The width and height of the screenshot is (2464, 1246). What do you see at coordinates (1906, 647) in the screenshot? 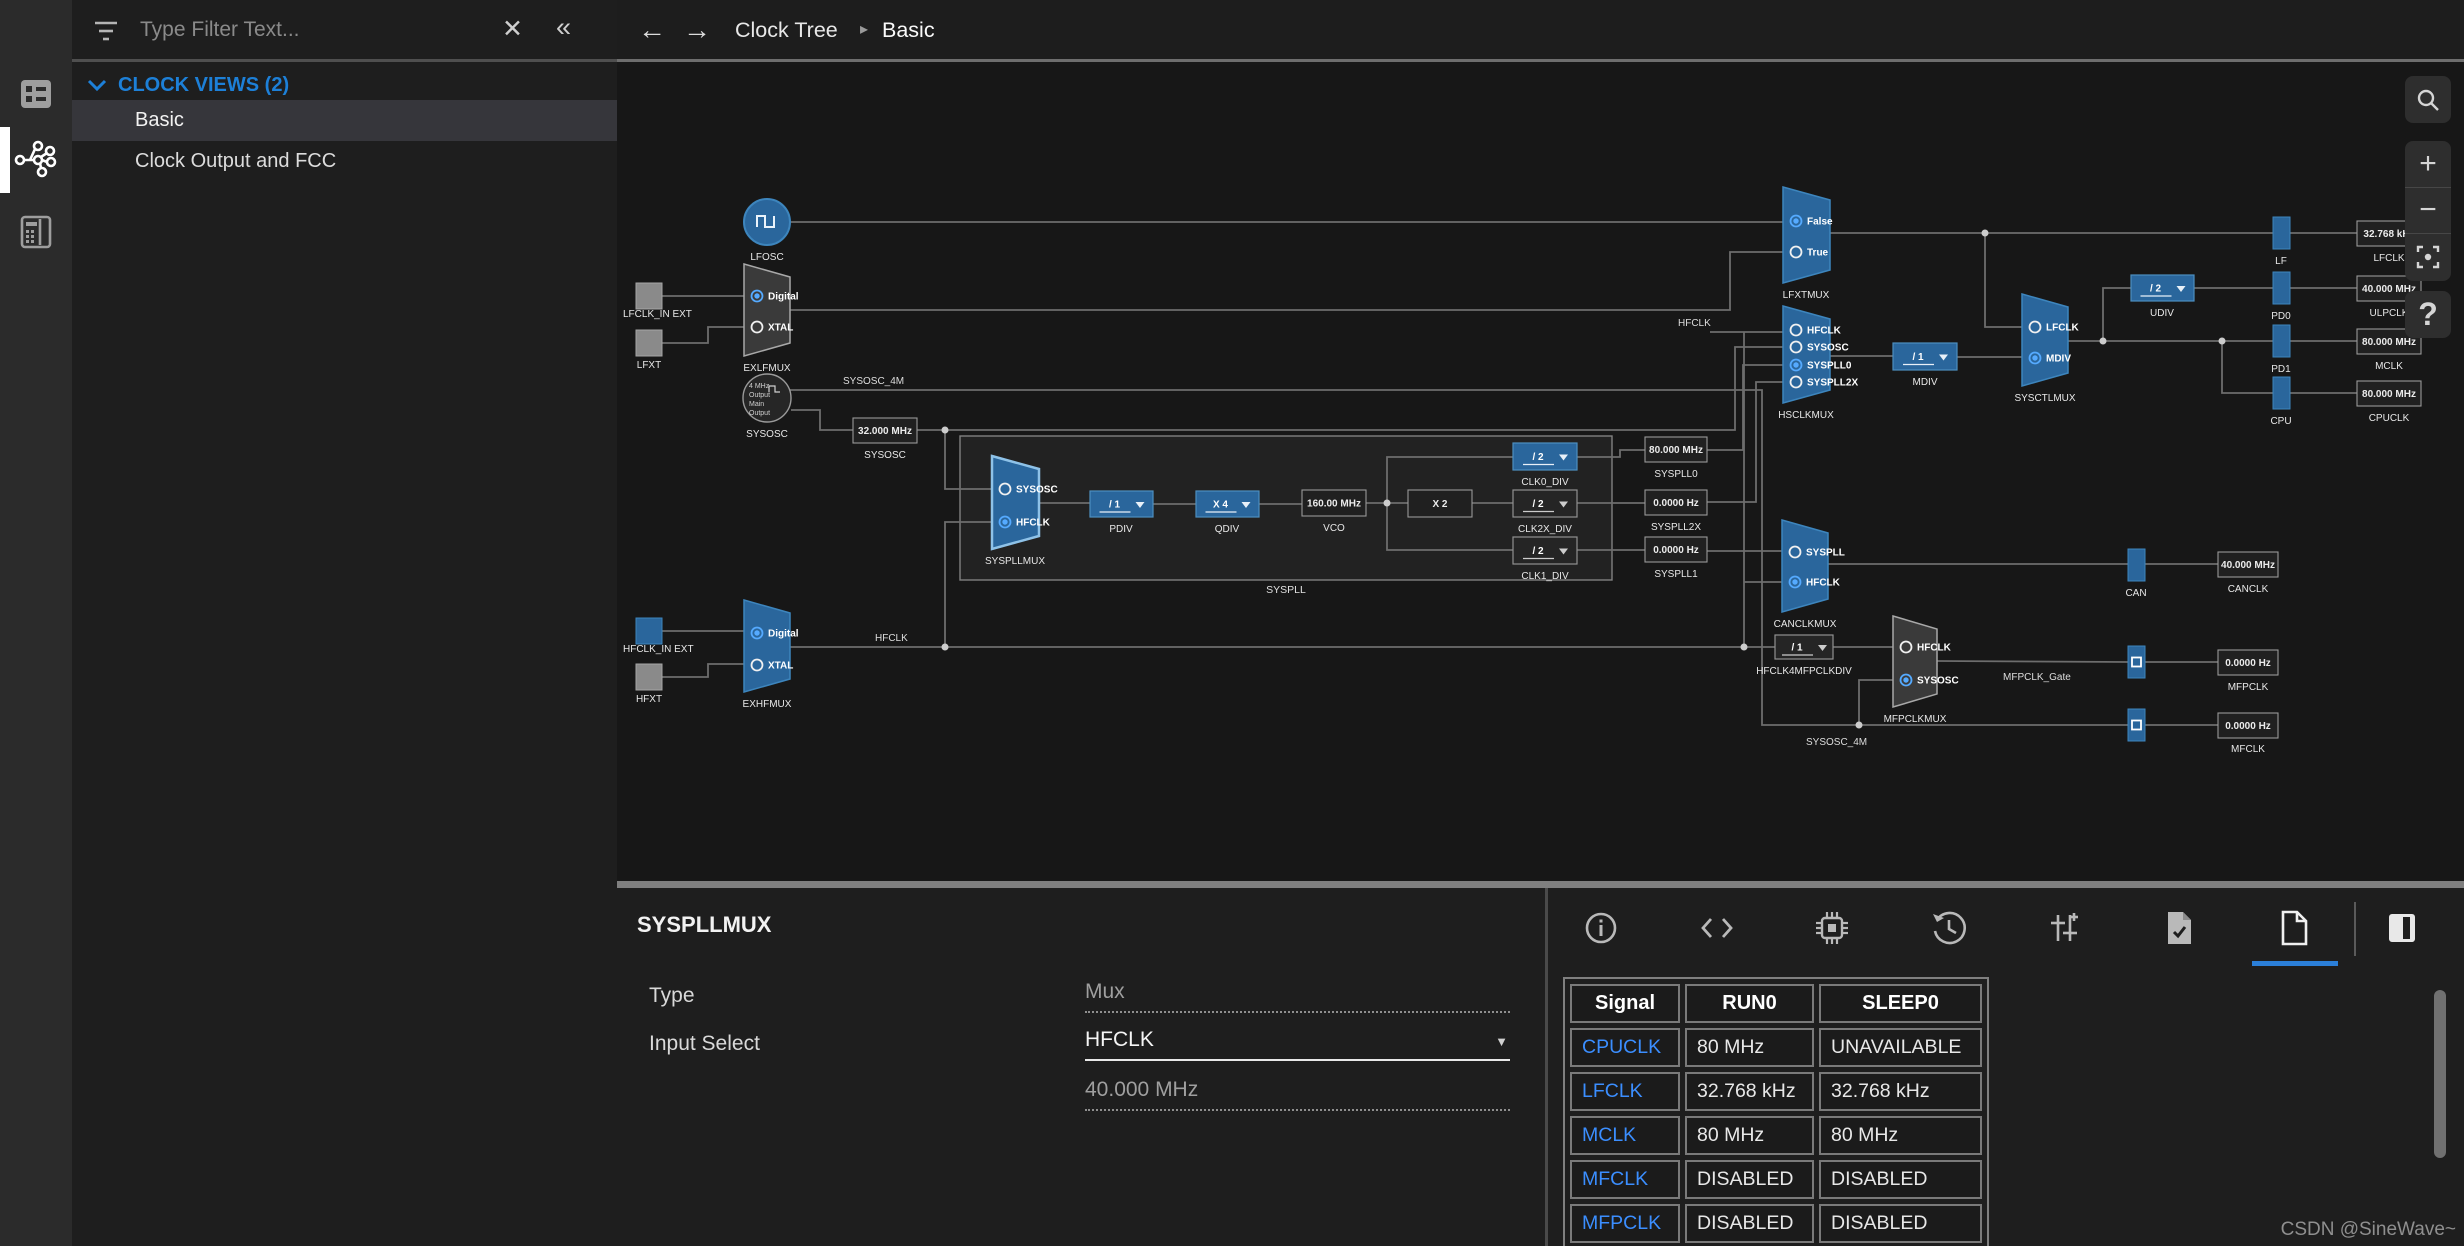
I see `radio-MFPCLKMUX-HFCLK` at bounding box center [1906, 647].